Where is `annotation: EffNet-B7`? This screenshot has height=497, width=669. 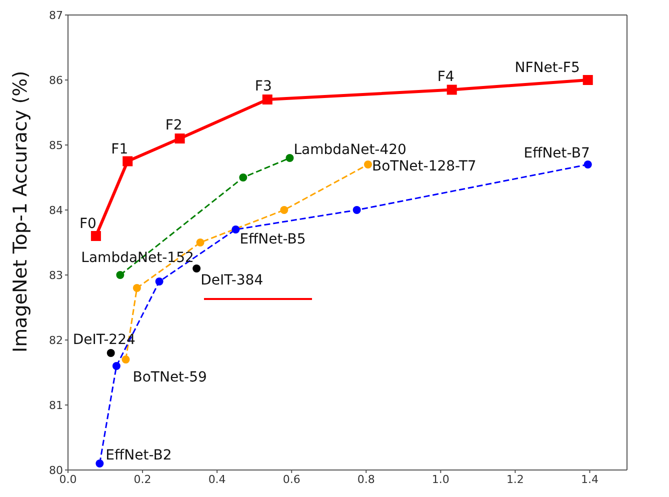
annotation: EffNet-B7 is located at coordinates (557, 154).